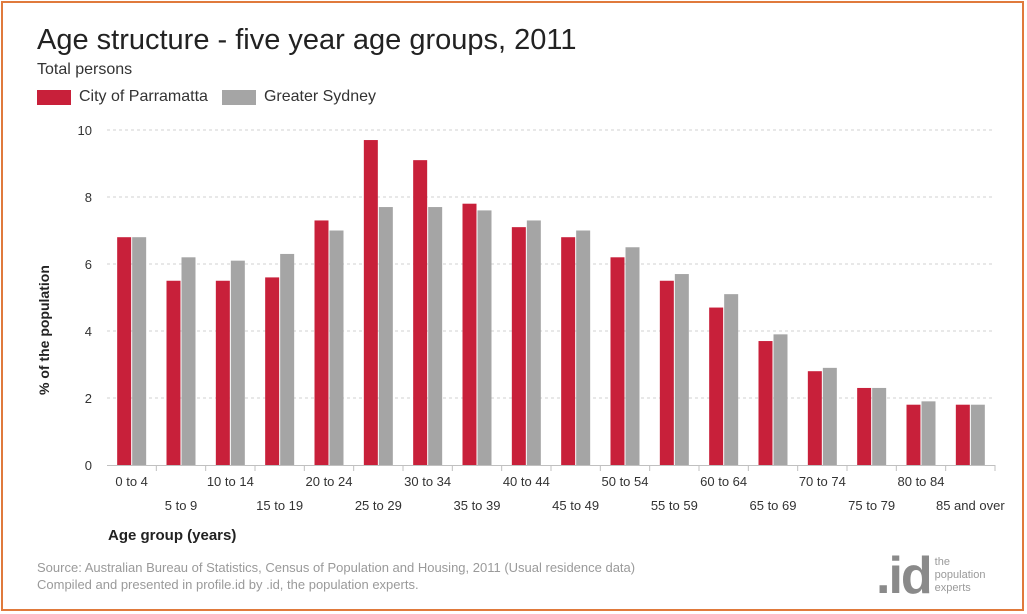  What do you see at coordinates (871, 505) in the screenshot?
I see `x-tick-label: 75 to 79` at bounding box center [871, 505].